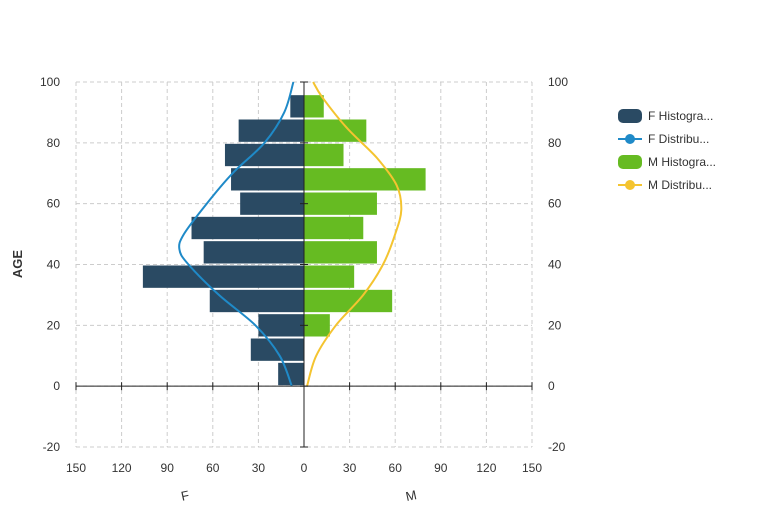 The height and width of the screenshot is (520, 760). I want to click on y-tick-label-right: 0, so click(551, 386).